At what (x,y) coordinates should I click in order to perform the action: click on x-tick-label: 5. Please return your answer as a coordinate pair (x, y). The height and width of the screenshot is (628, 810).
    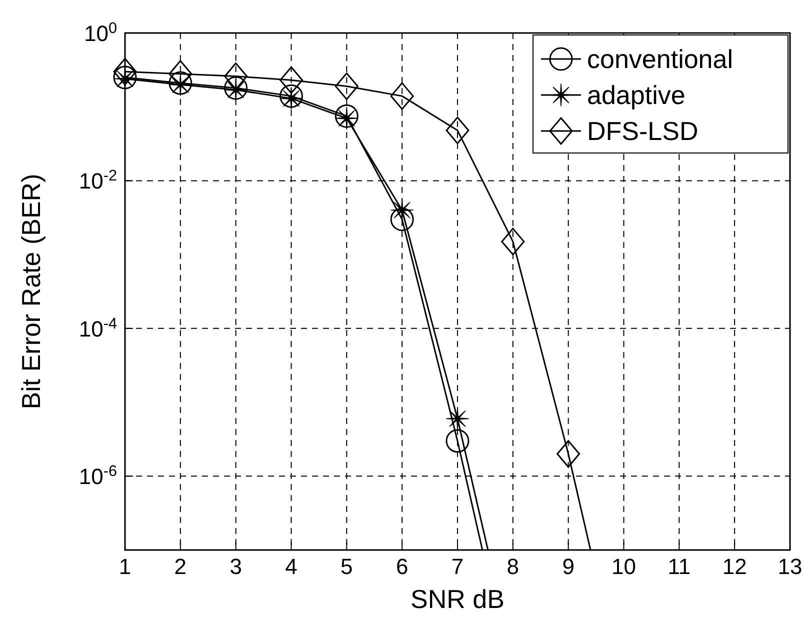
    Looking at the image, I should click on (346, 566).